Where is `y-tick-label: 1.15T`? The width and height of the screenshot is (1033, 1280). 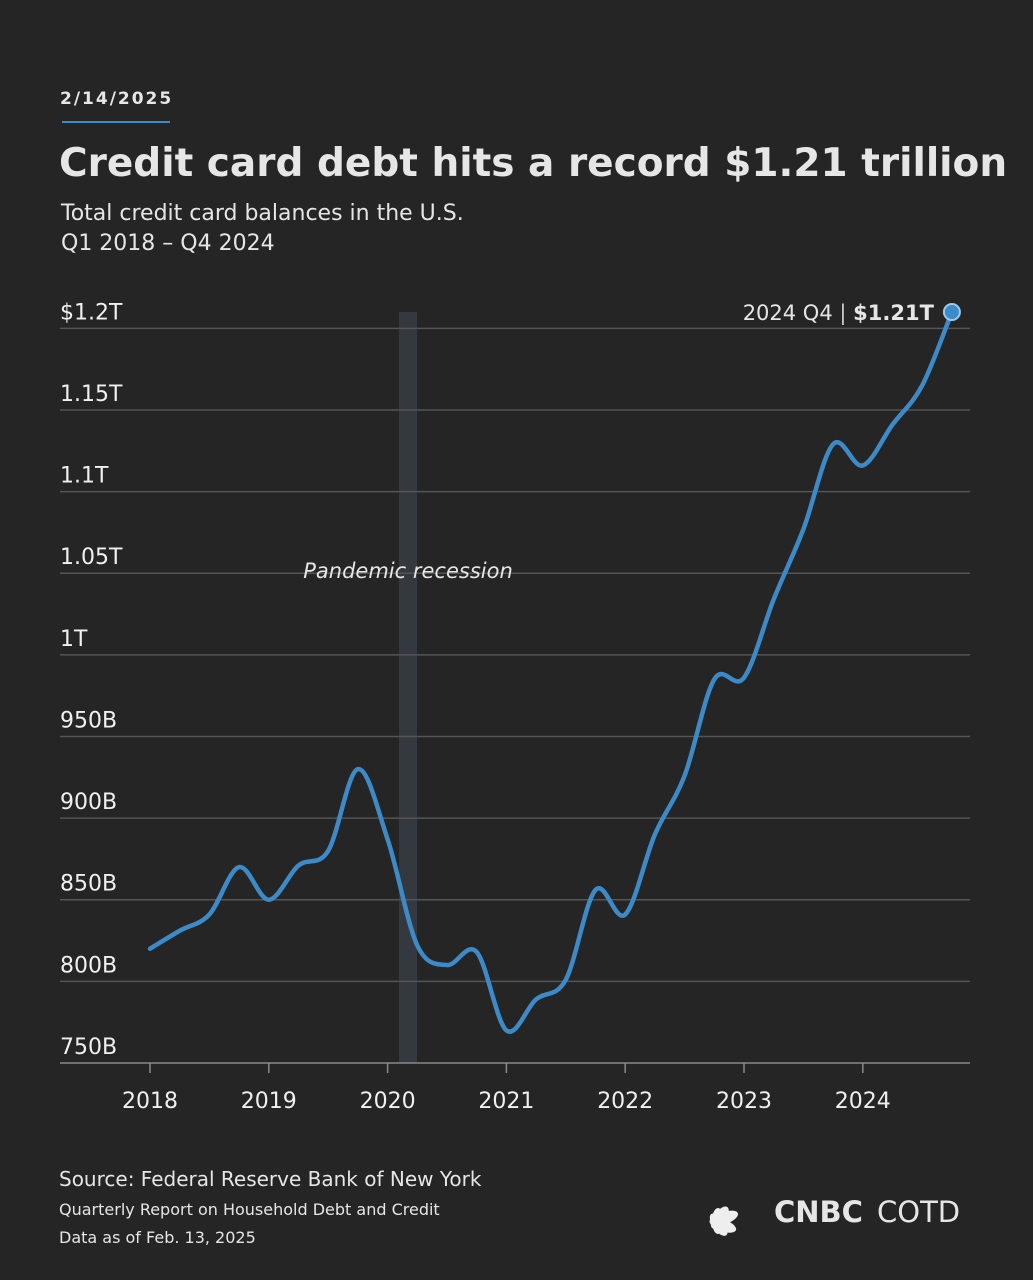 y-tick-label: 1.15T is located at coordinates (91, 394).